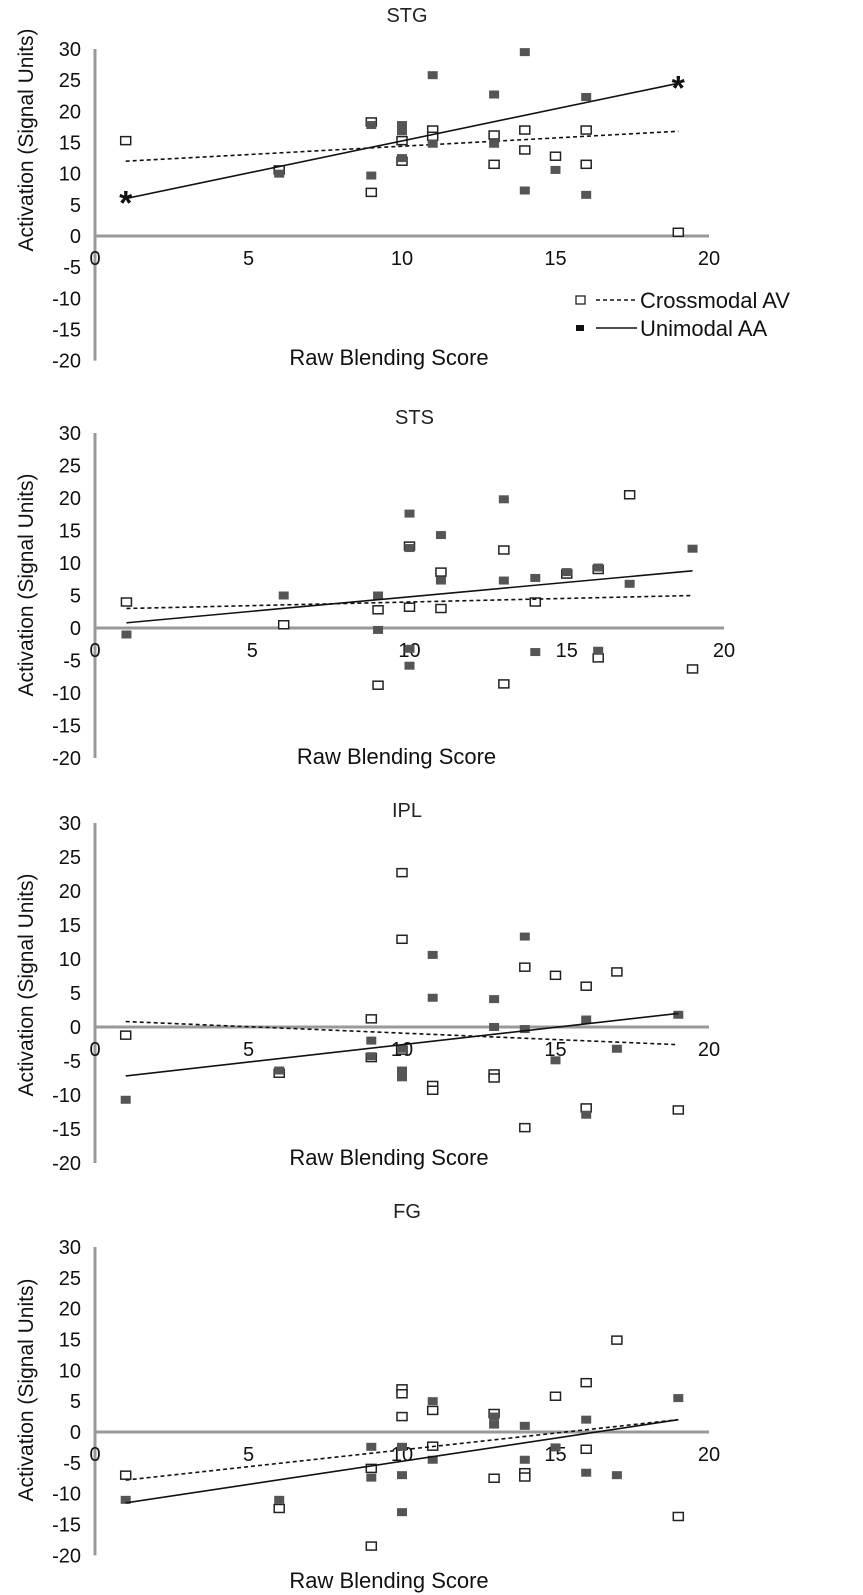 Image resolution: width=863 pixels, height=1595 pixels. What do you see at coordinates (248, 1050) in the screenshot?
I see `x-tick-label: 5` at bounding box center [248, 1050].